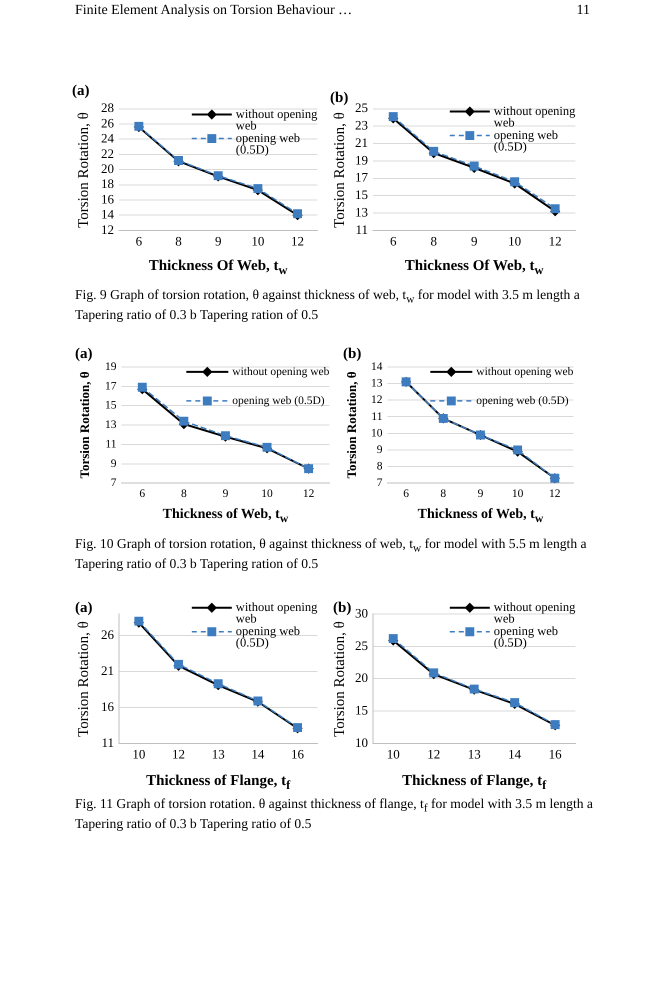 The image size is (659, 1000). What do you see at coordinates (107, 184) in the screenshot?
I see `y-tick-label: 18` at bounding box center [107, 184].